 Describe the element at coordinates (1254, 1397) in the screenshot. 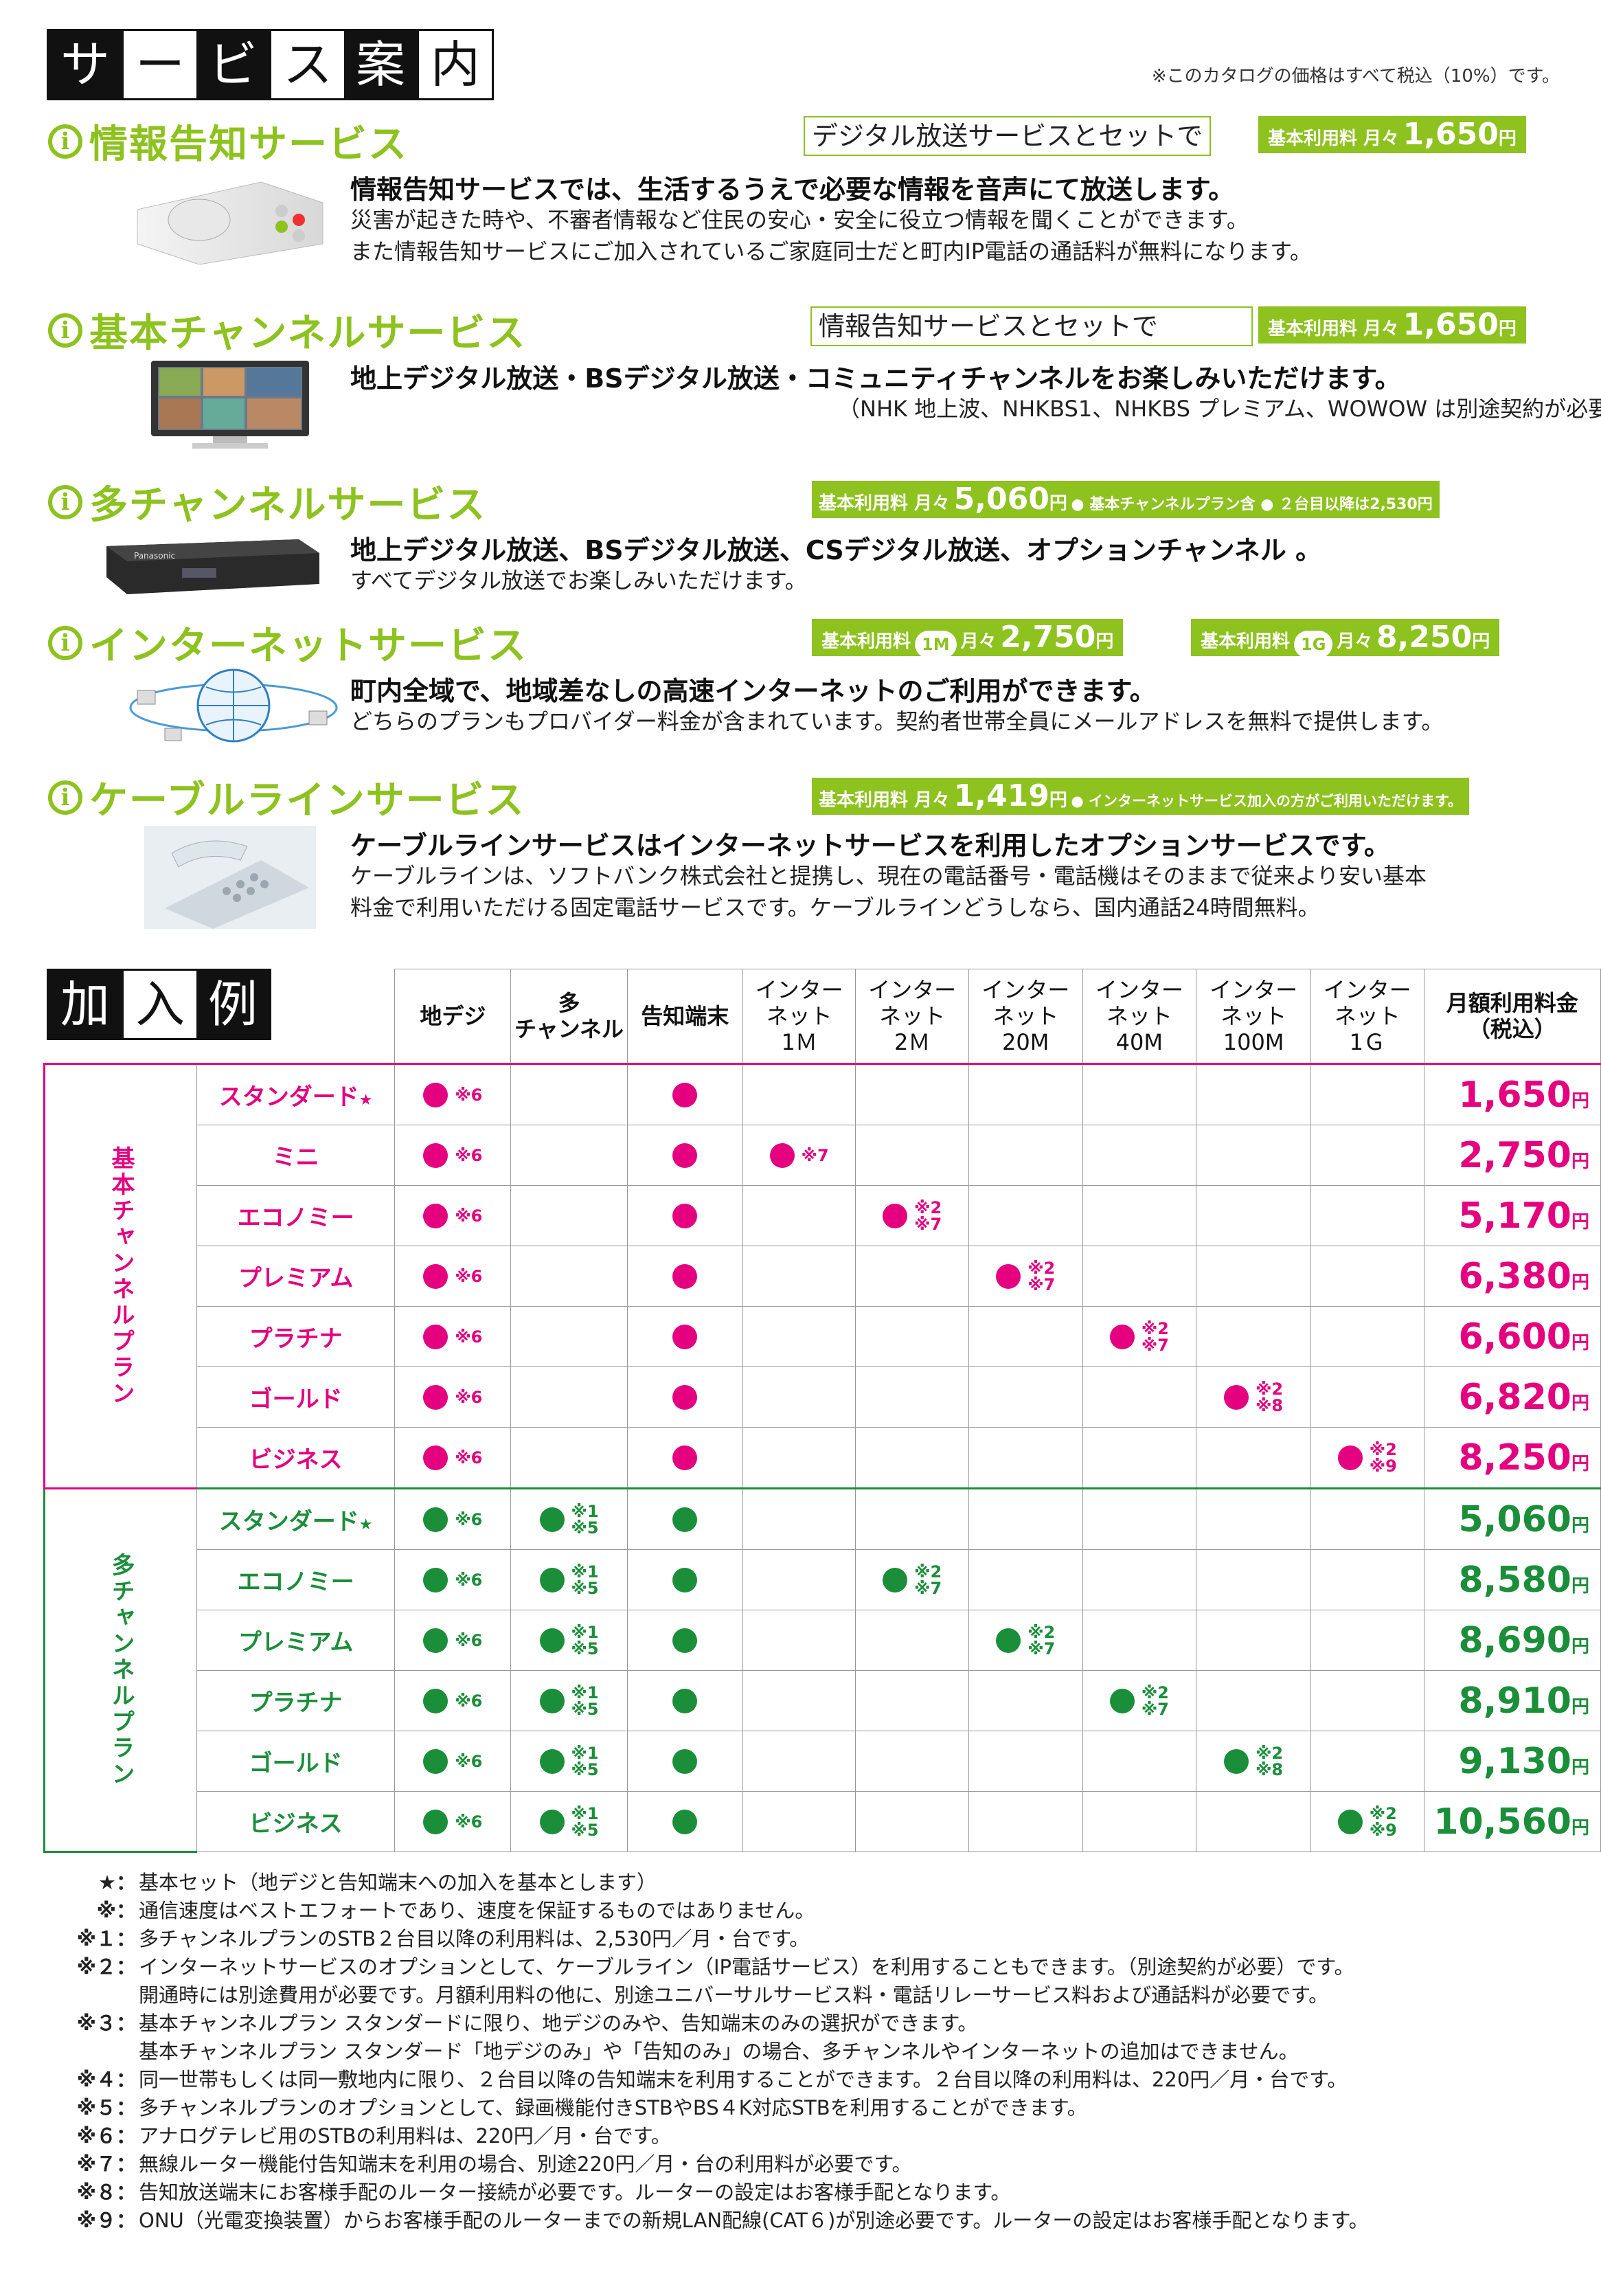

I see `internet-cell: ※2 ※8` at that location.